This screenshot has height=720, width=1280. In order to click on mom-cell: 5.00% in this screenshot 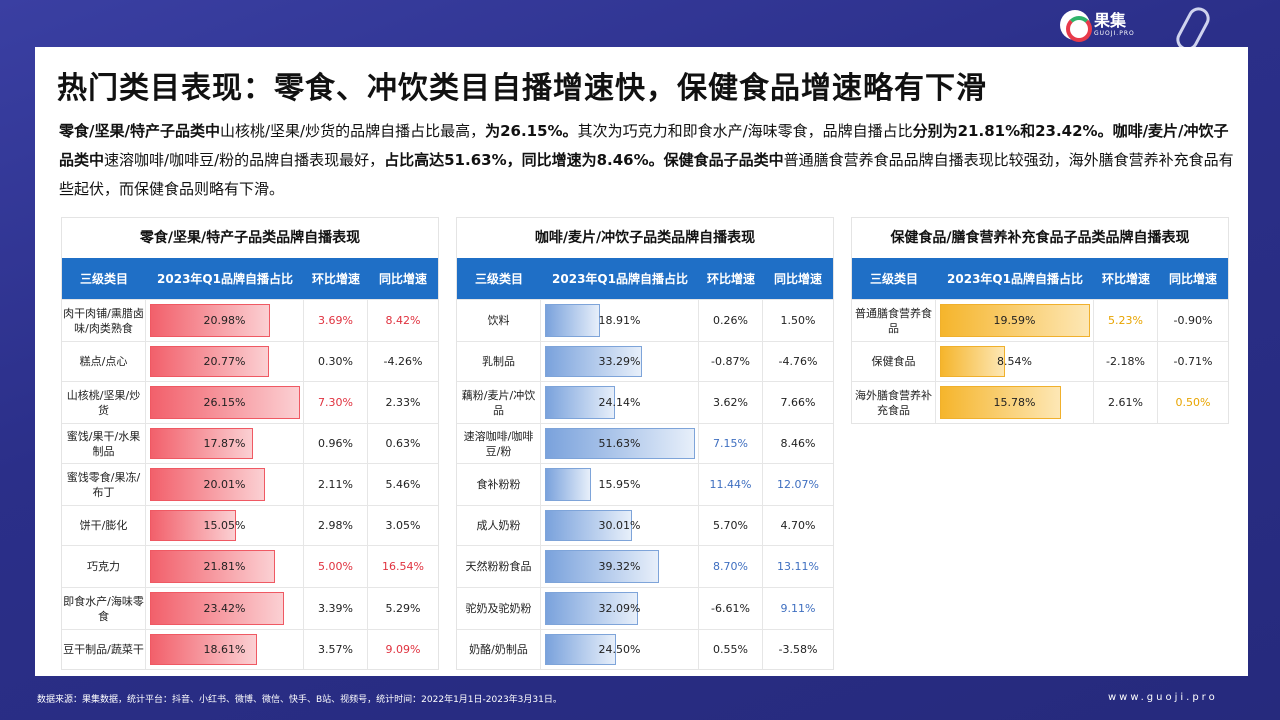, I will do `click(336, 566)`.